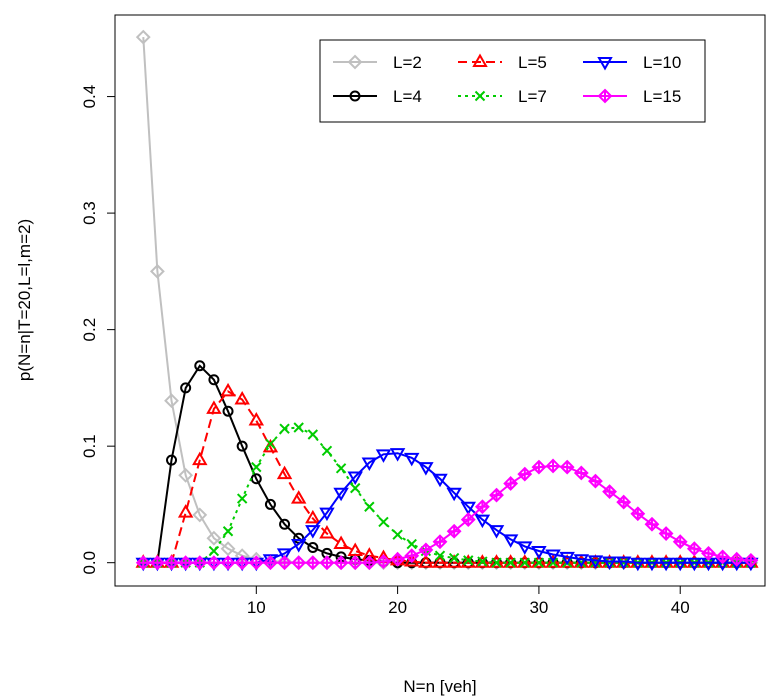  What do you see at coordinates (632, 96) in the screenshot?
I see `legend-entry: L=15` at bounding box center [632, 96].